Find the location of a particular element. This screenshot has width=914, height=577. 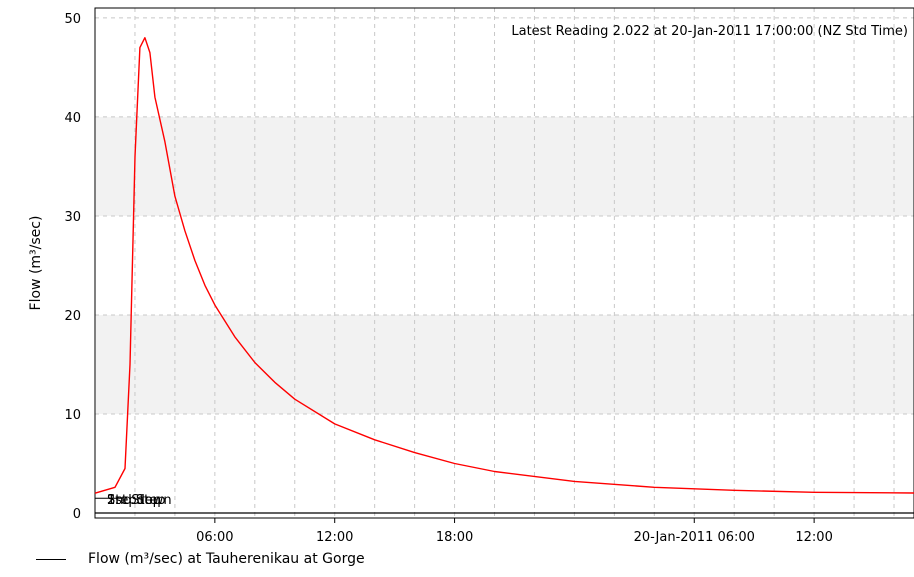

y-tick-label: 30 is located at coordinates (72, 217).